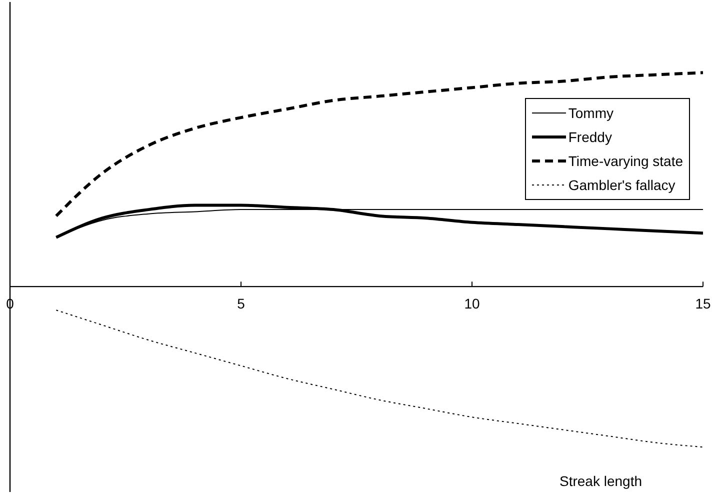  Describe the element at coordinates (591, 113) in the screenshot. I see `legend-label: Tommy` at that location.